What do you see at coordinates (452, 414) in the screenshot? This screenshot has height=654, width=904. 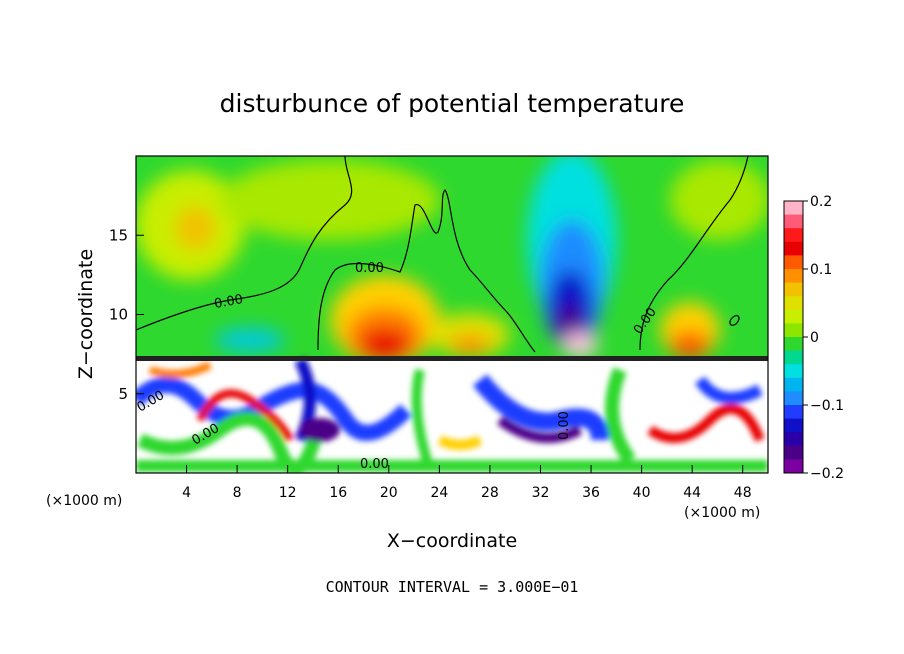 I see `lower-field` at bounding box center [452, 414].